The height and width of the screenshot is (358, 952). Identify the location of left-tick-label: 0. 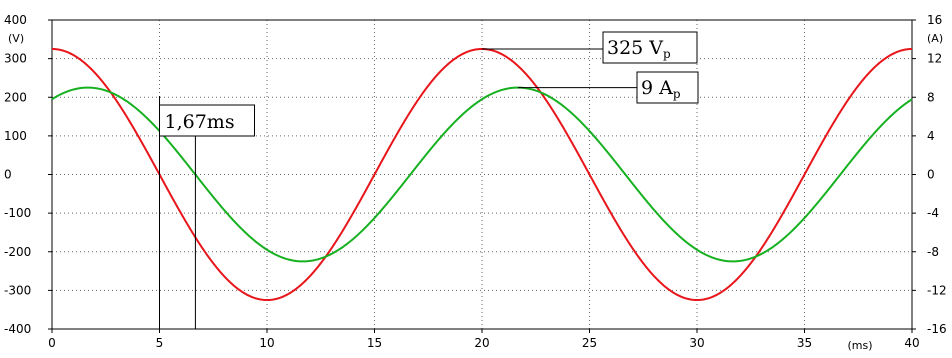
(8, 175).